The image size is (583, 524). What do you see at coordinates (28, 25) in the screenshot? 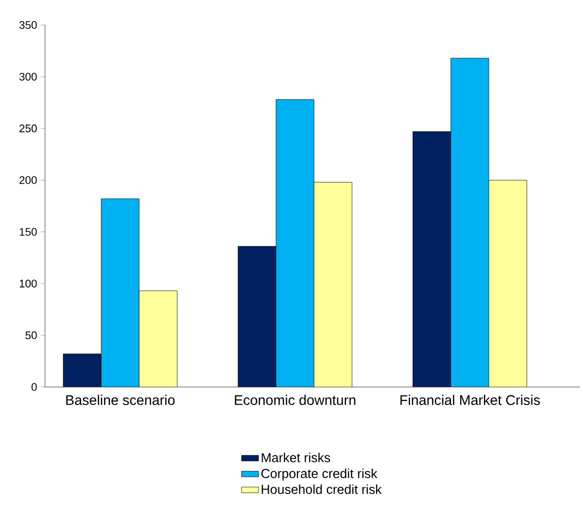
I see `y-tick-label: 350` at bounding box center [28, 25].